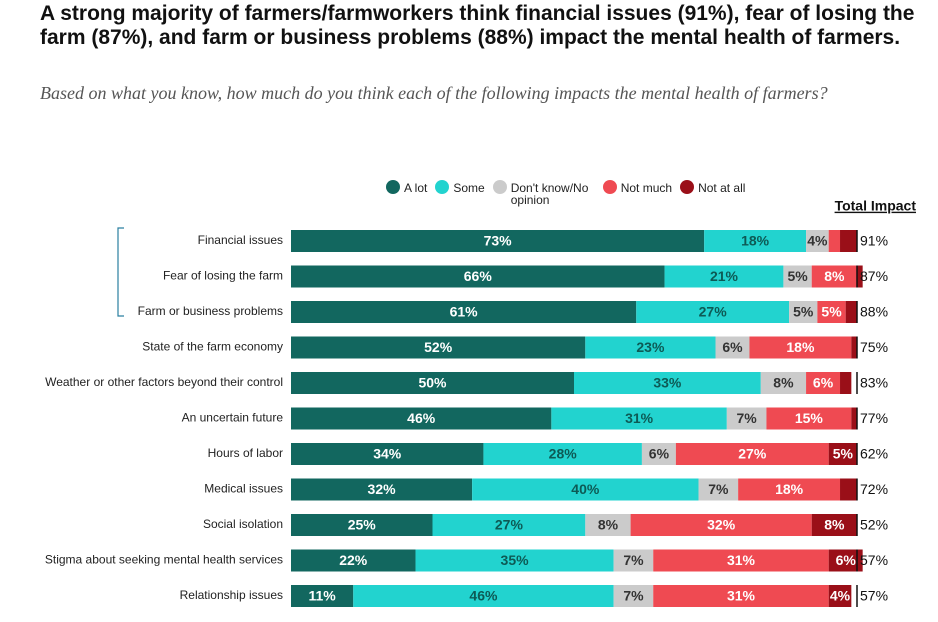  I want to click on data-label: 7%, so click(633, 596).